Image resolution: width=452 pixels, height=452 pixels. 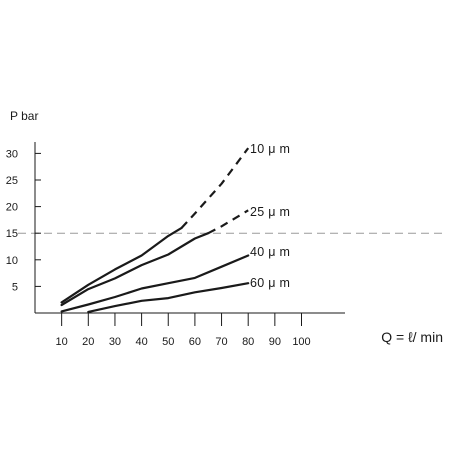 I want to click on x-axis-title: Q = ℓ/ min, so click(x=412, y=337).